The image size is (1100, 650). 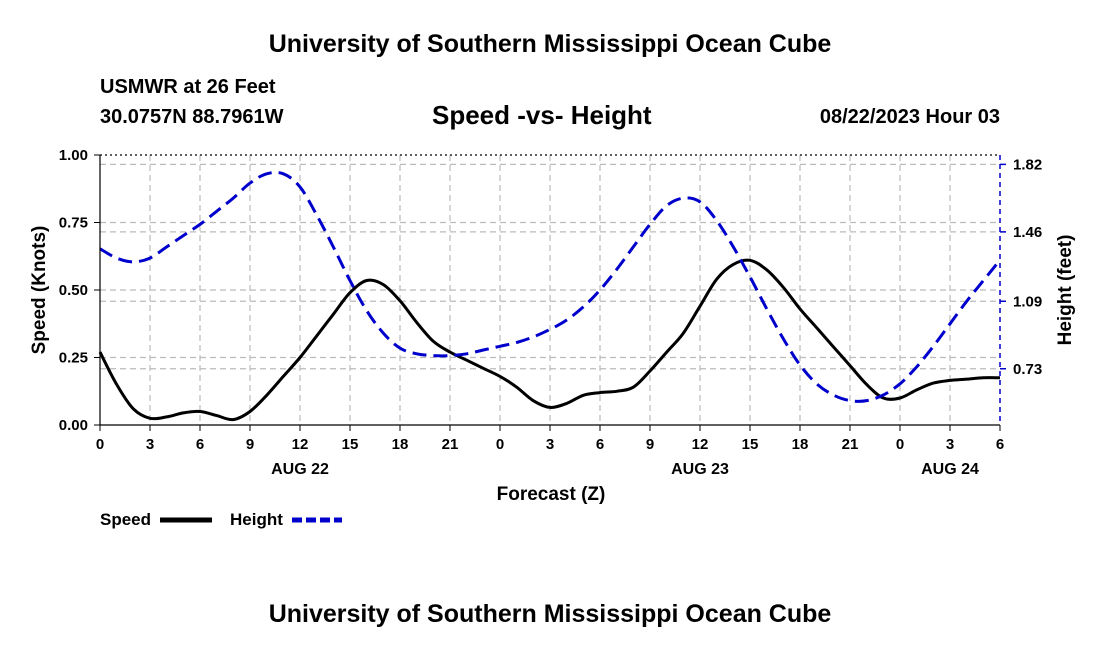 What do you see at coordinates (192, 117) in the screenshot?
I see `station-coordinates: 30.0757N 88.7961W` at bounding box center [192, 117].